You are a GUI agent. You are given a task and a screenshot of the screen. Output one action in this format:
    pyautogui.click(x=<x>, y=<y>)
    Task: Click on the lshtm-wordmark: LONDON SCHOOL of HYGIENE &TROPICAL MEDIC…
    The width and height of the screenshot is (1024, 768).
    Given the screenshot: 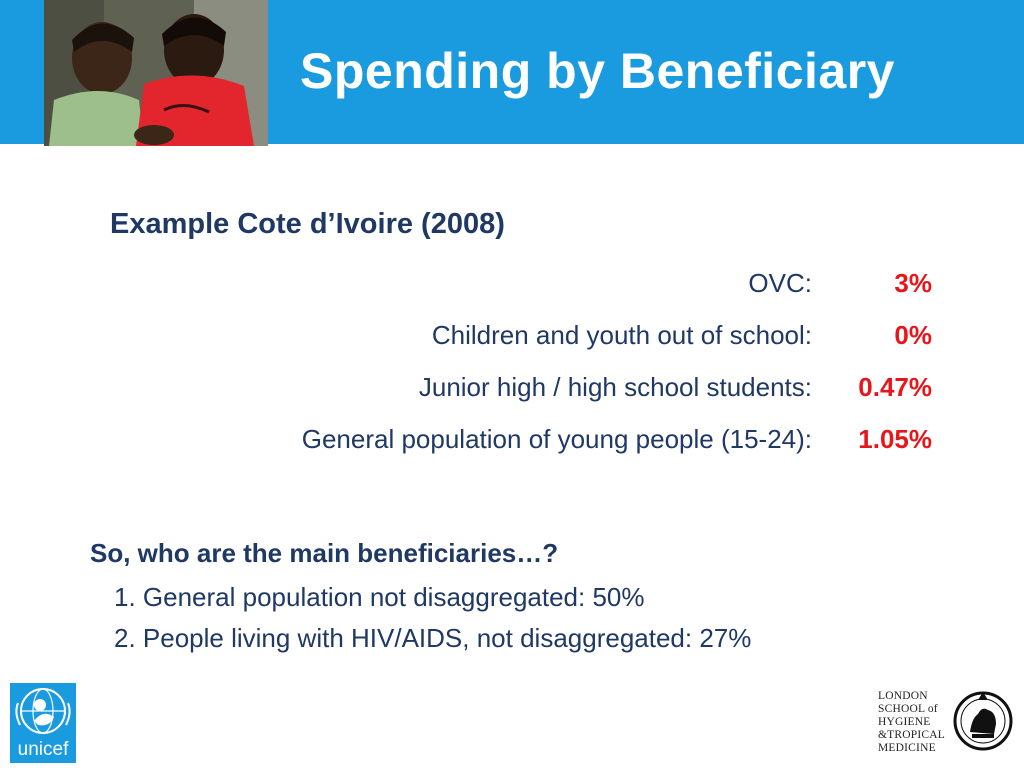 What is the action you would take?
    pyautogui.click(x=914, y=722)
    